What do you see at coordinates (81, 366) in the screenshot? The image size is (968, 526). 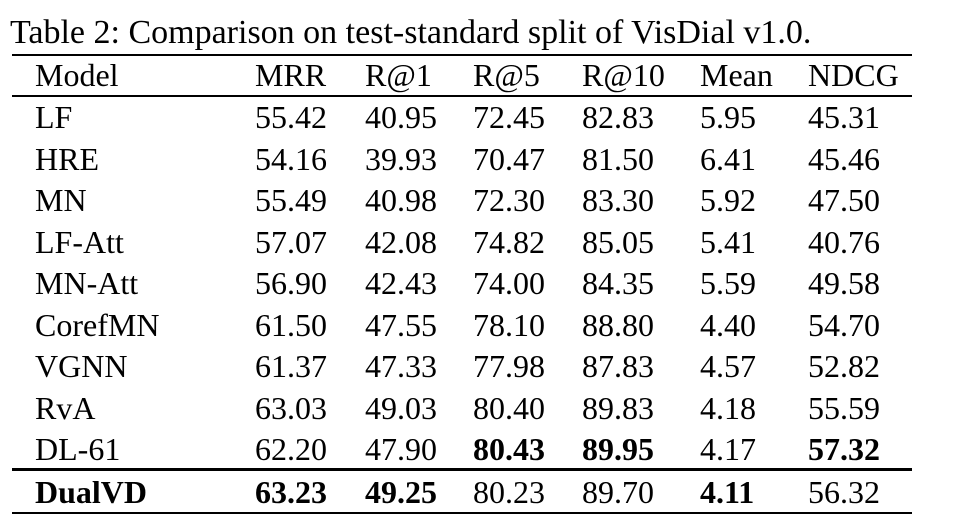 I see `model-name: VGNN` at bounding box center [81, 366].